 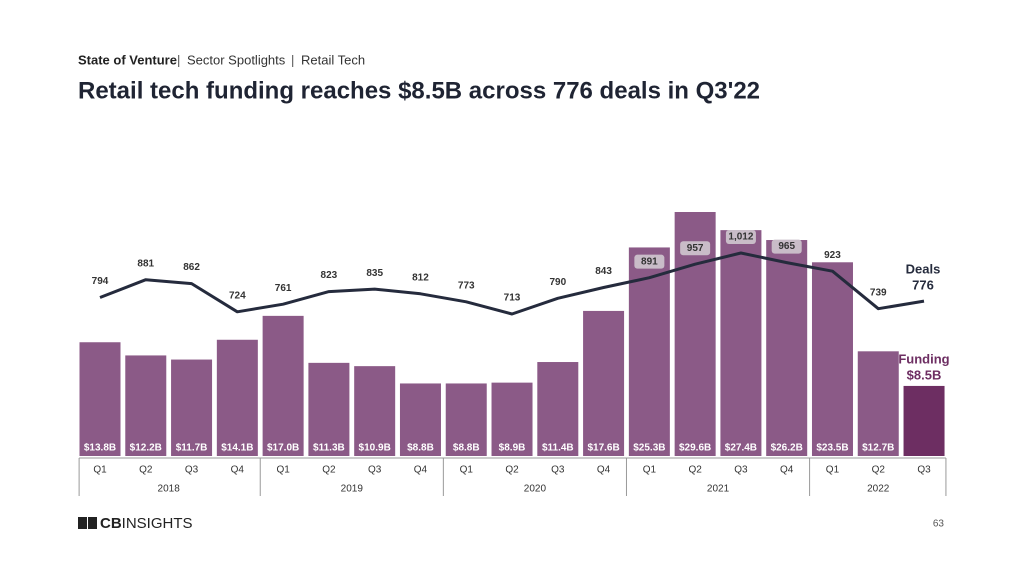 I want to click on bar-label: $14.1B, so click(x=237, y=448).